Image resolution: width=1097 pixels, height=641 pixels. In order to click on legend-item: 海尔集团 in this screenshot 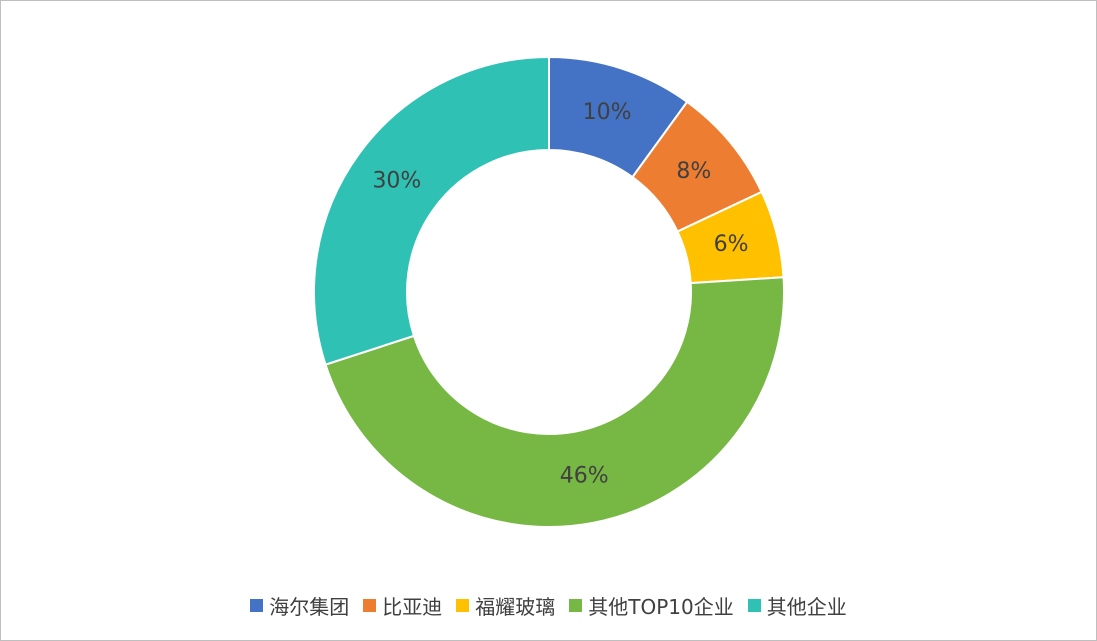, I will do `click(299, 605)`.